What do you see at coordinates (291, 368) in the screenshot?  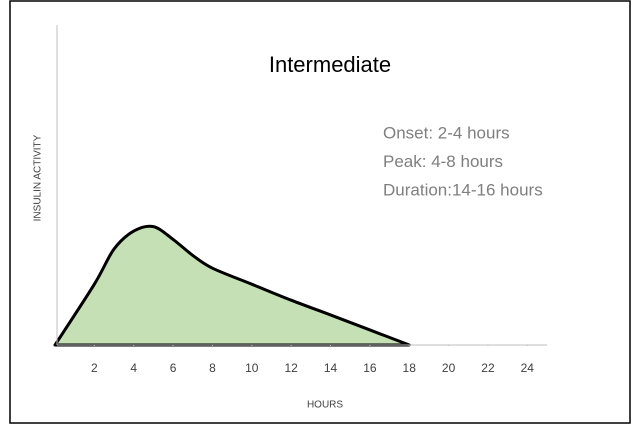 I see `x-tick-label: 12` at bounding box center [291, 368].